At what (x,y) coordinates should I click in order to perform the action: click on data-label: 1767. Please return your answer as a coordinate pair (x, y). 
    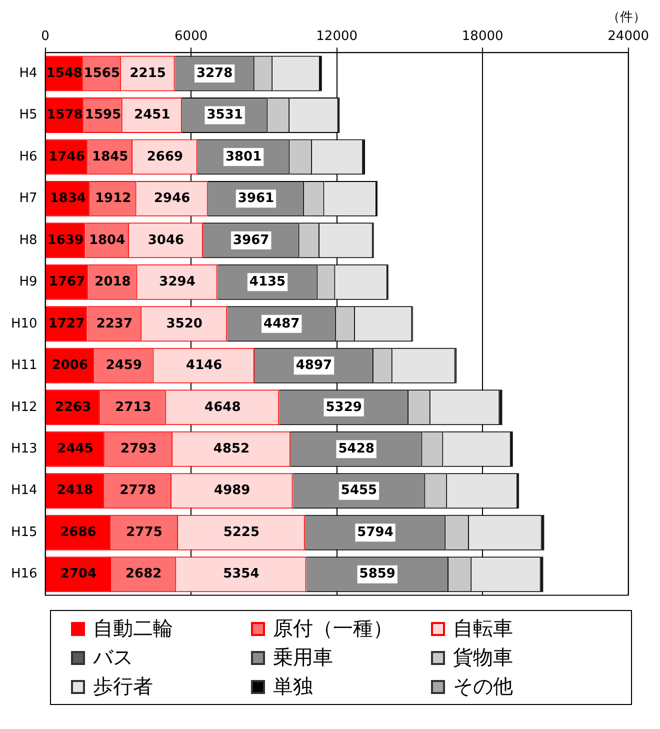
    Looking at the image, I should click on (67, 282).